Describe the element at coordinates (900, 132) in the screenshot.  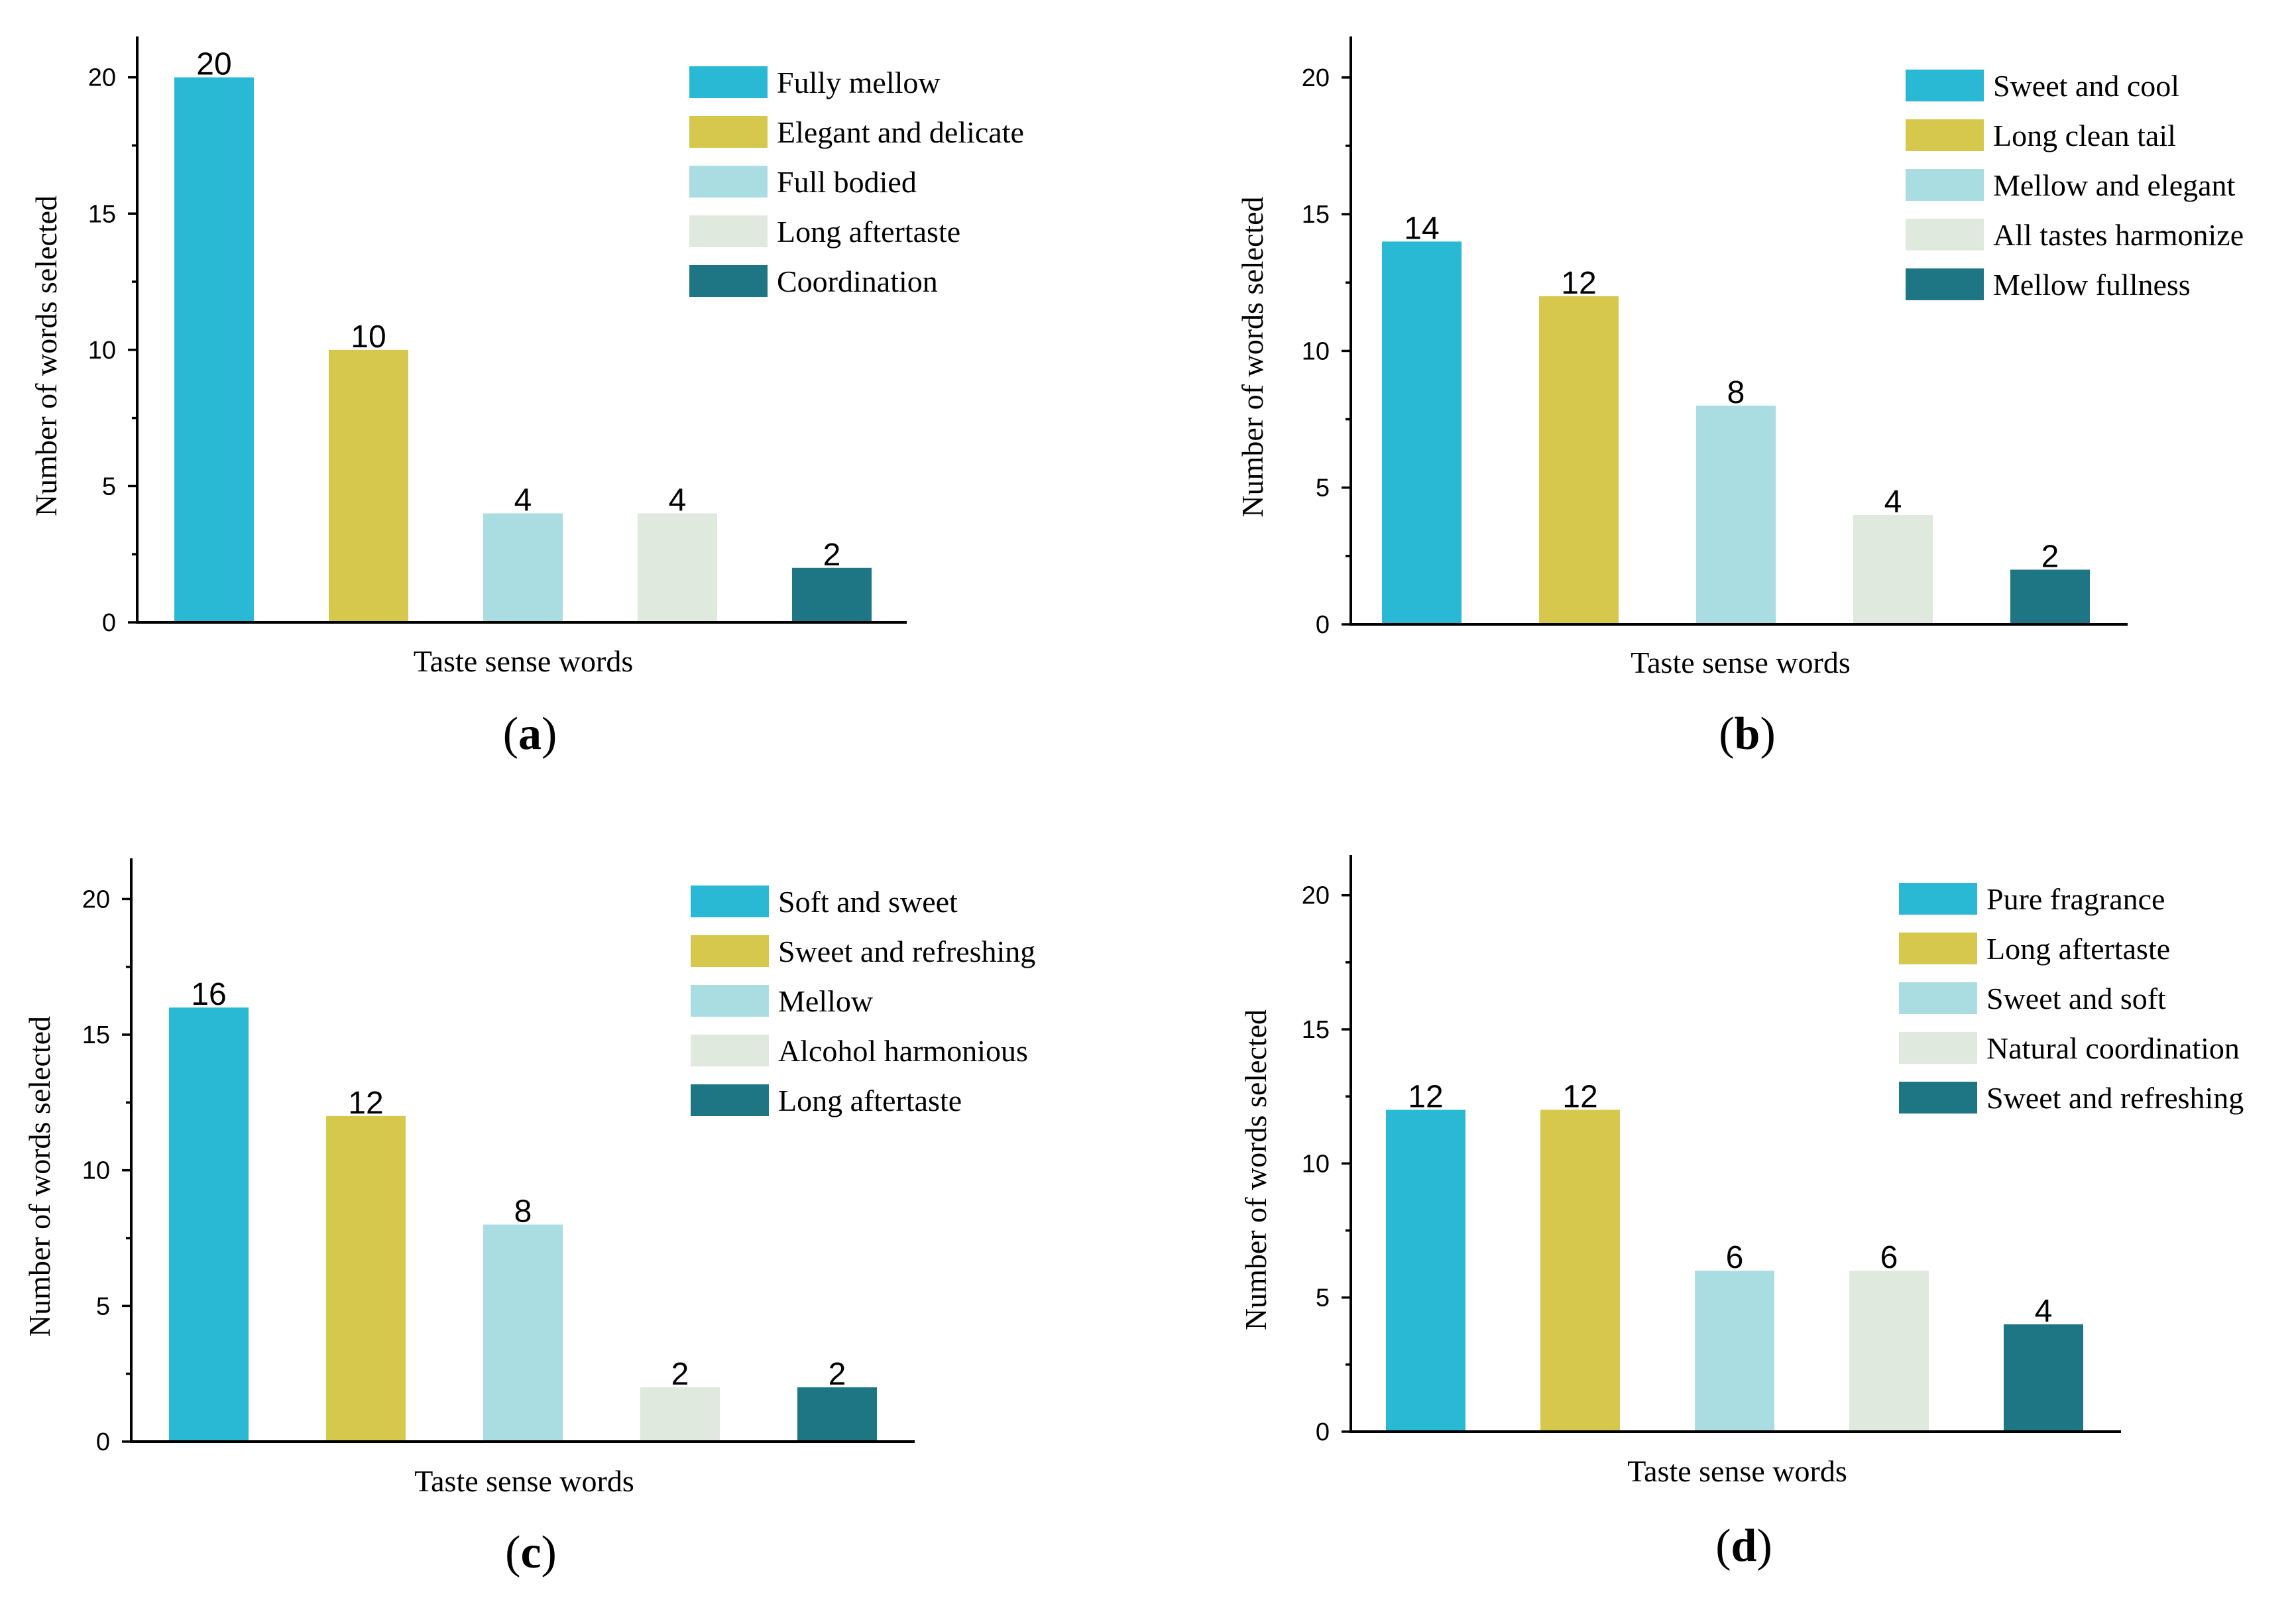
I see `legend-label-2: Elegant and delicate` at that location.